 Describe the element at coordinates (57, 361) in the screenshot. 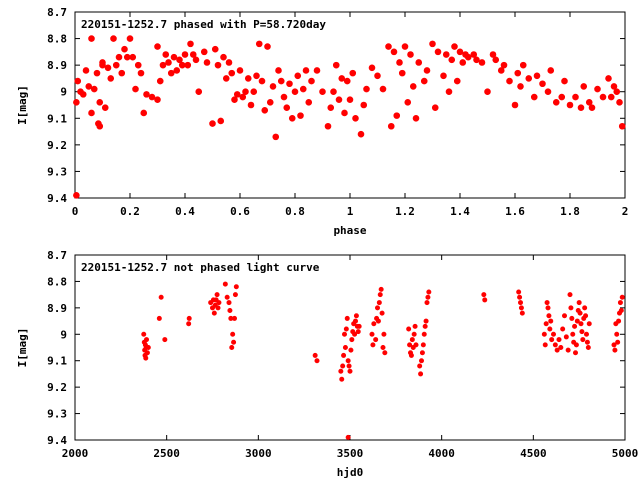

I see `unphased-y-tick-label: 9.1` at that location.